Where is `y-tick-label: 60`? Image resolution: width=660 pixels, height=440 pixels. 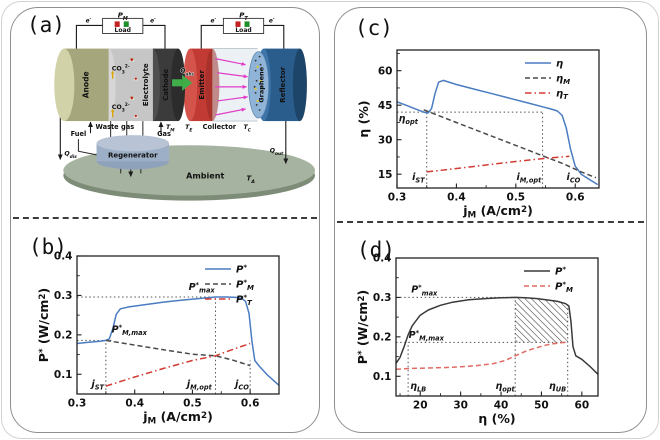
y-tick-label: 60 is located at coordinates (385, 71).